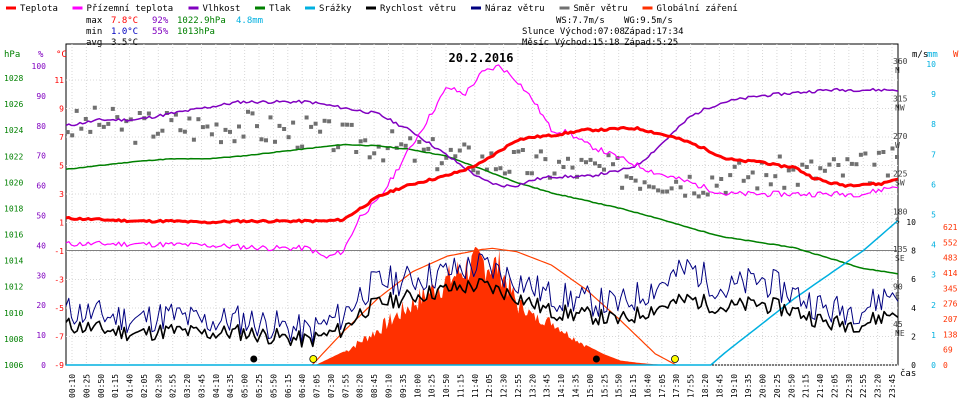 The width and height of the screenshot is (966, 404). I want to click on rain-tick-label: 5, so click(933, 215).